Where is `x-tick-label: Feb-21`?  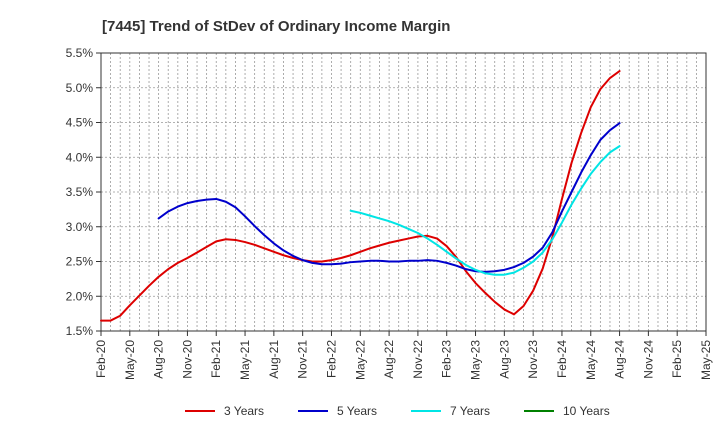 x-tick-label: Feb-21 is located at coordinates (216, 359).